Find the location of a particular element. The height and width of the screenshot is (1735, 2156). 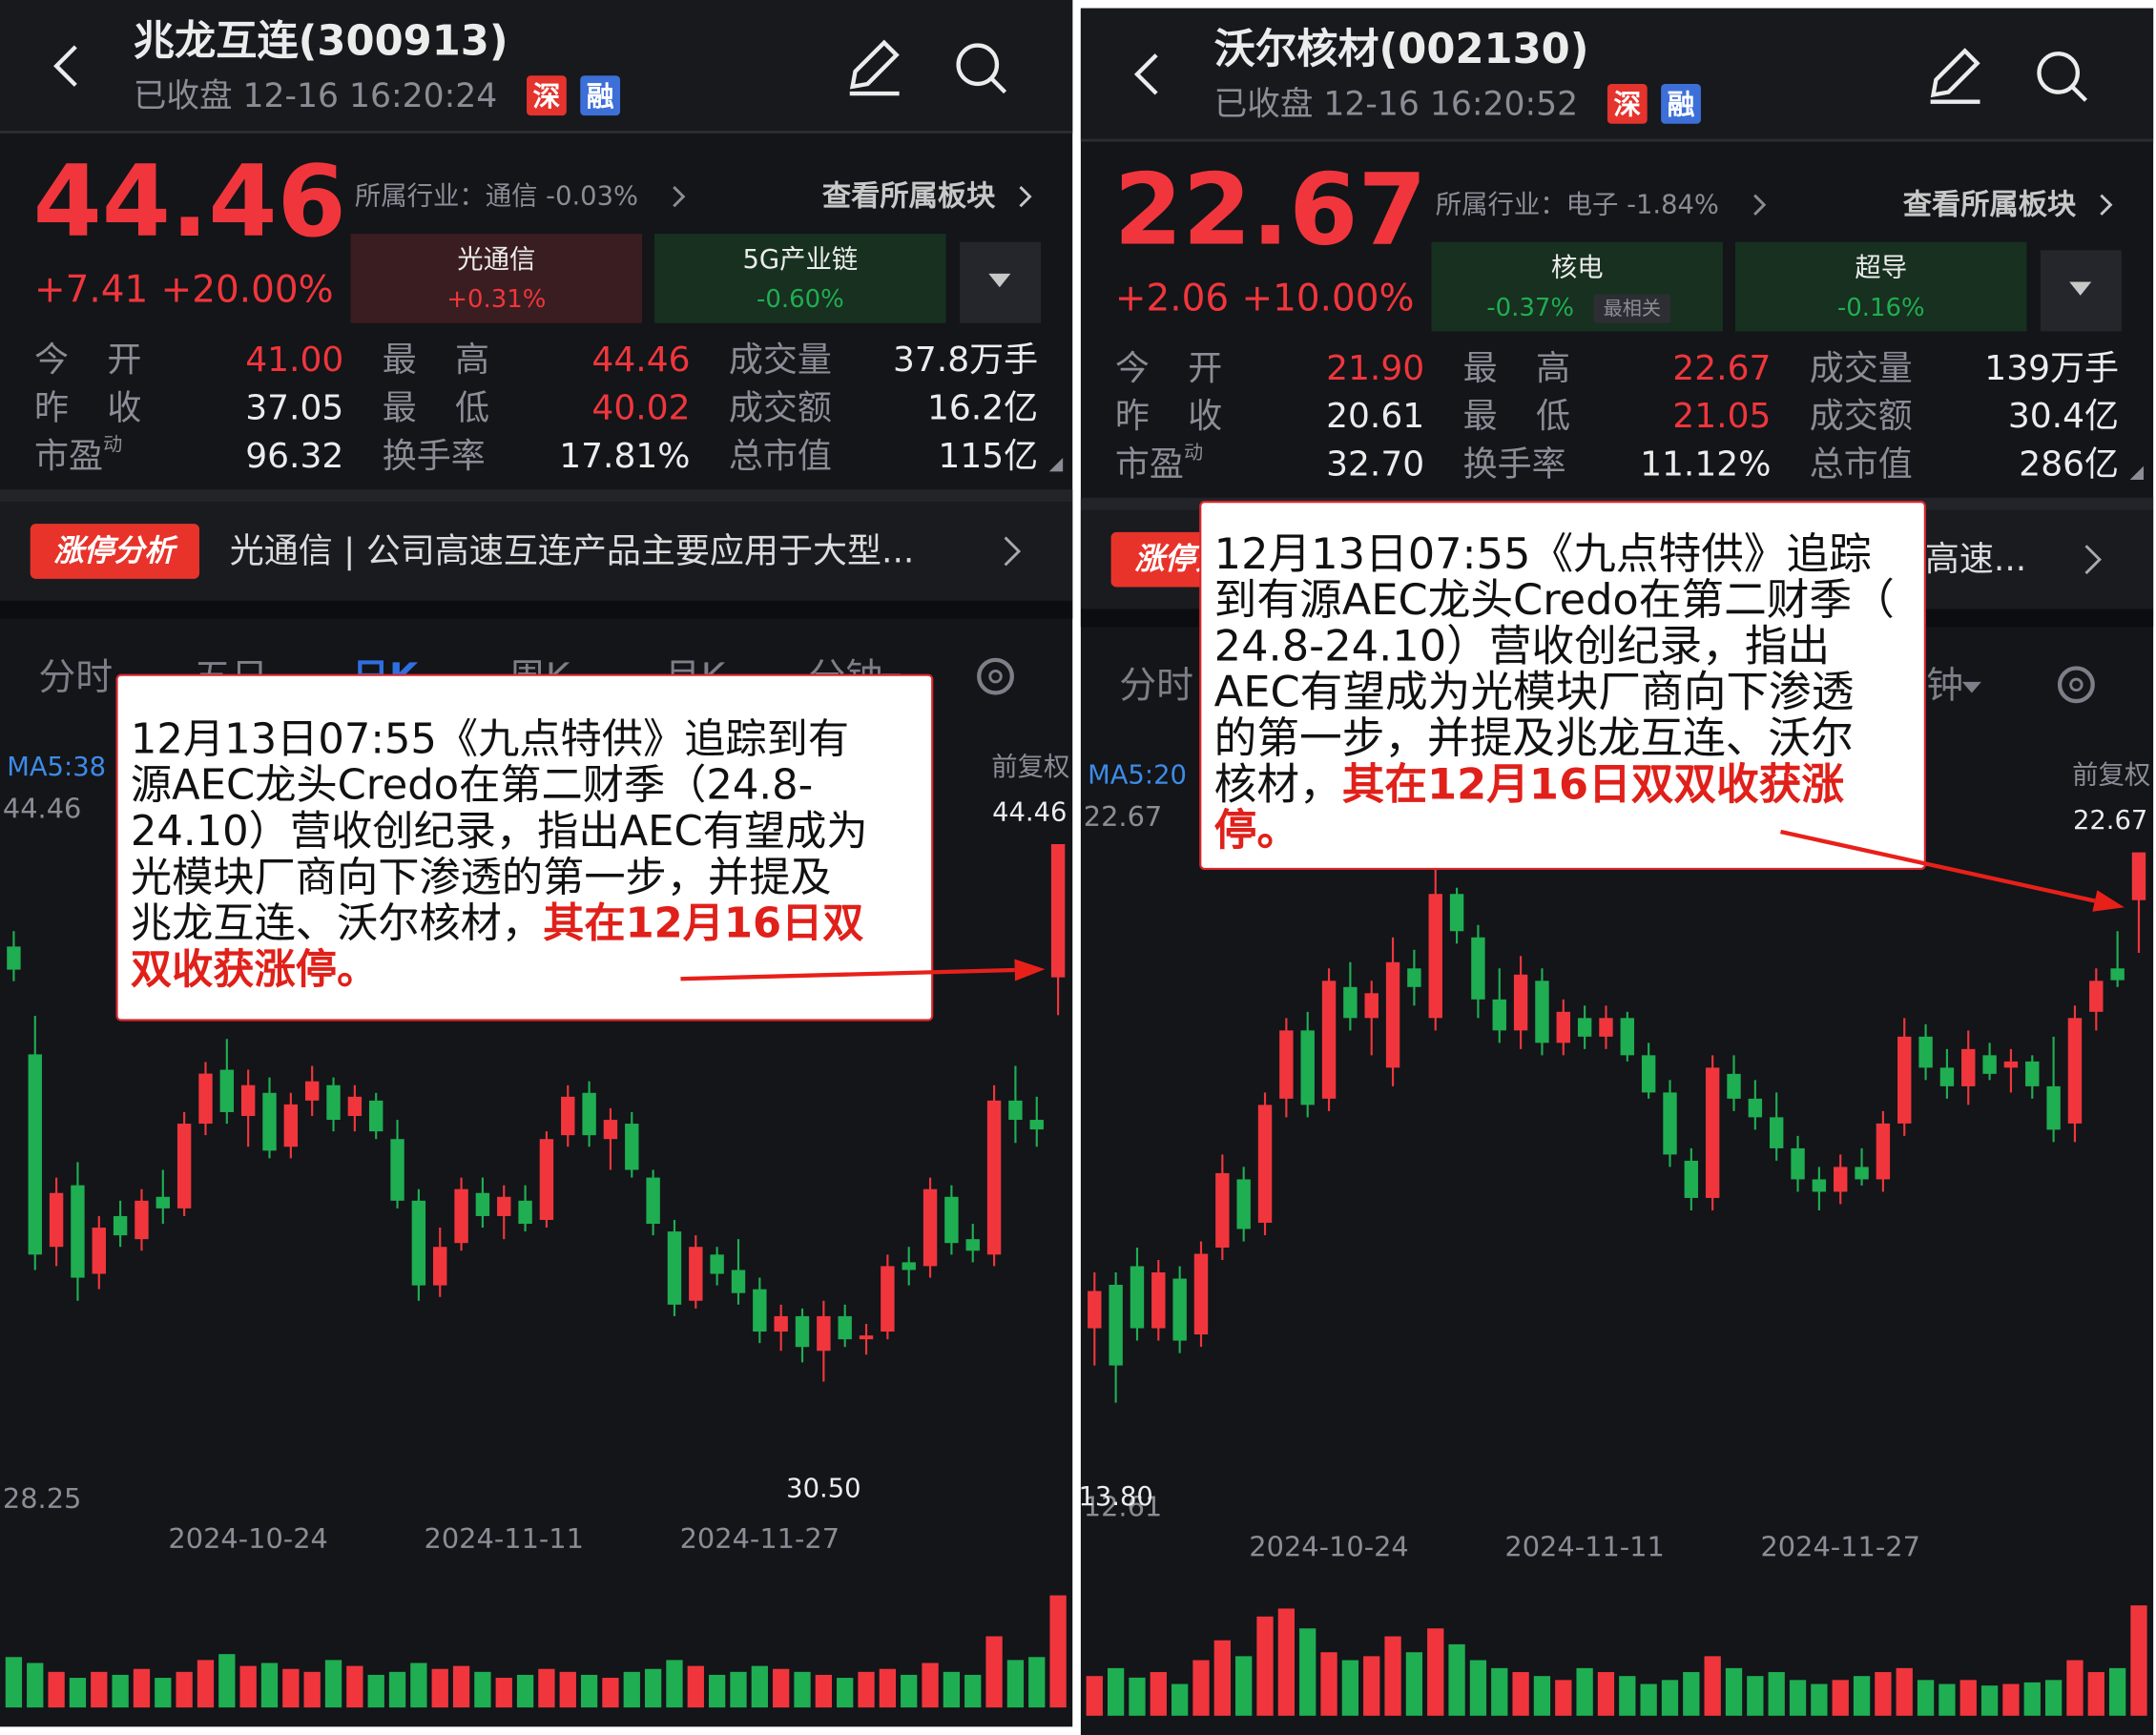

industry-link: 所属行业：电子 -1.84% is located at coordinates (1577, 204).